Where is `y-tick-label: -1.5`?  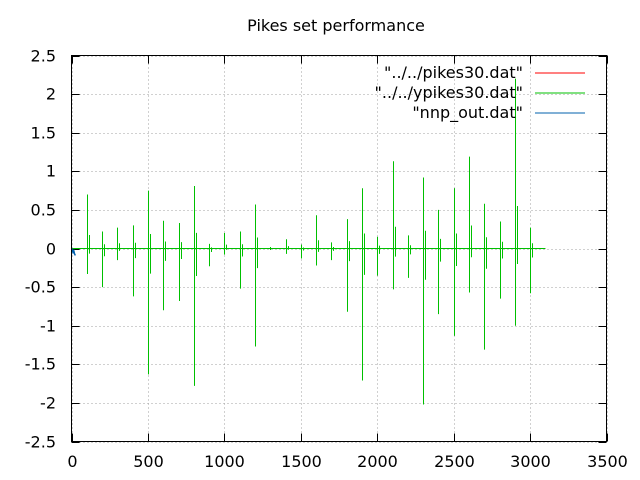
y-tick-label: -1.5 is located at coordinates (40, 364).